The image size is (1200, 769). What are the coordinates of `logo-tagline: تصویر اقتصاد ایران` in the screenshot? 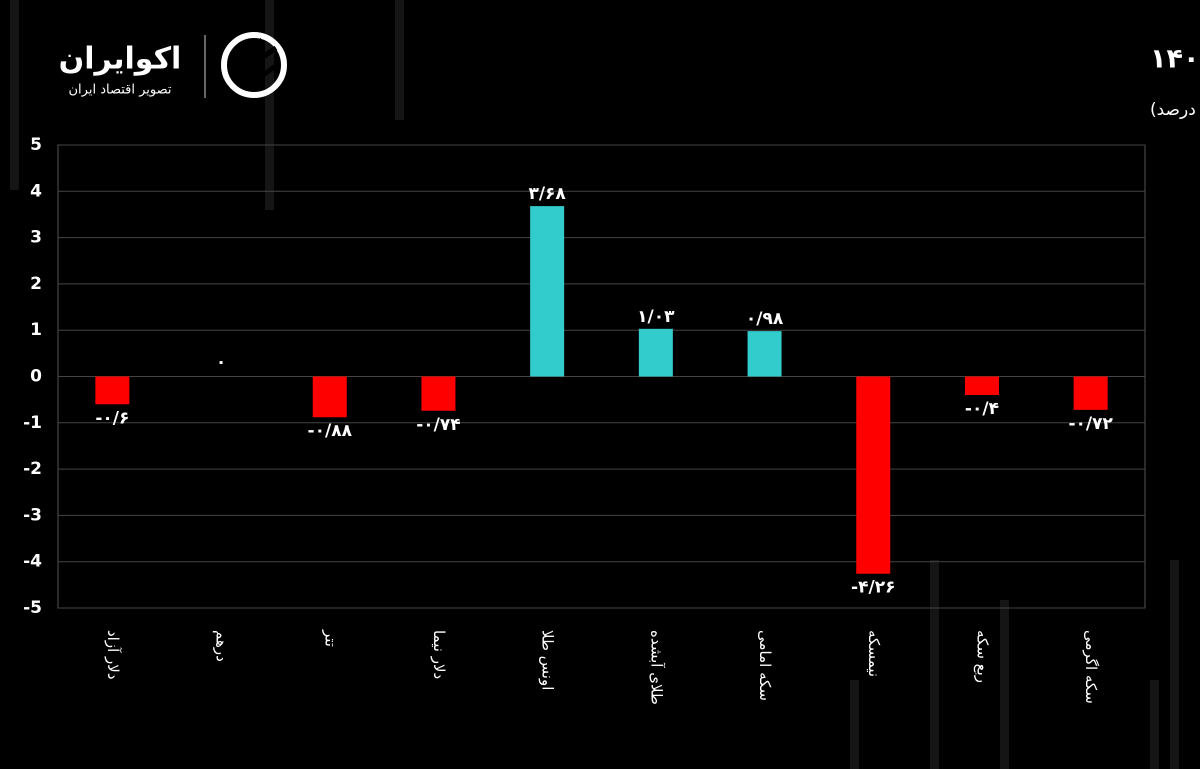 It's located at (120, 90).